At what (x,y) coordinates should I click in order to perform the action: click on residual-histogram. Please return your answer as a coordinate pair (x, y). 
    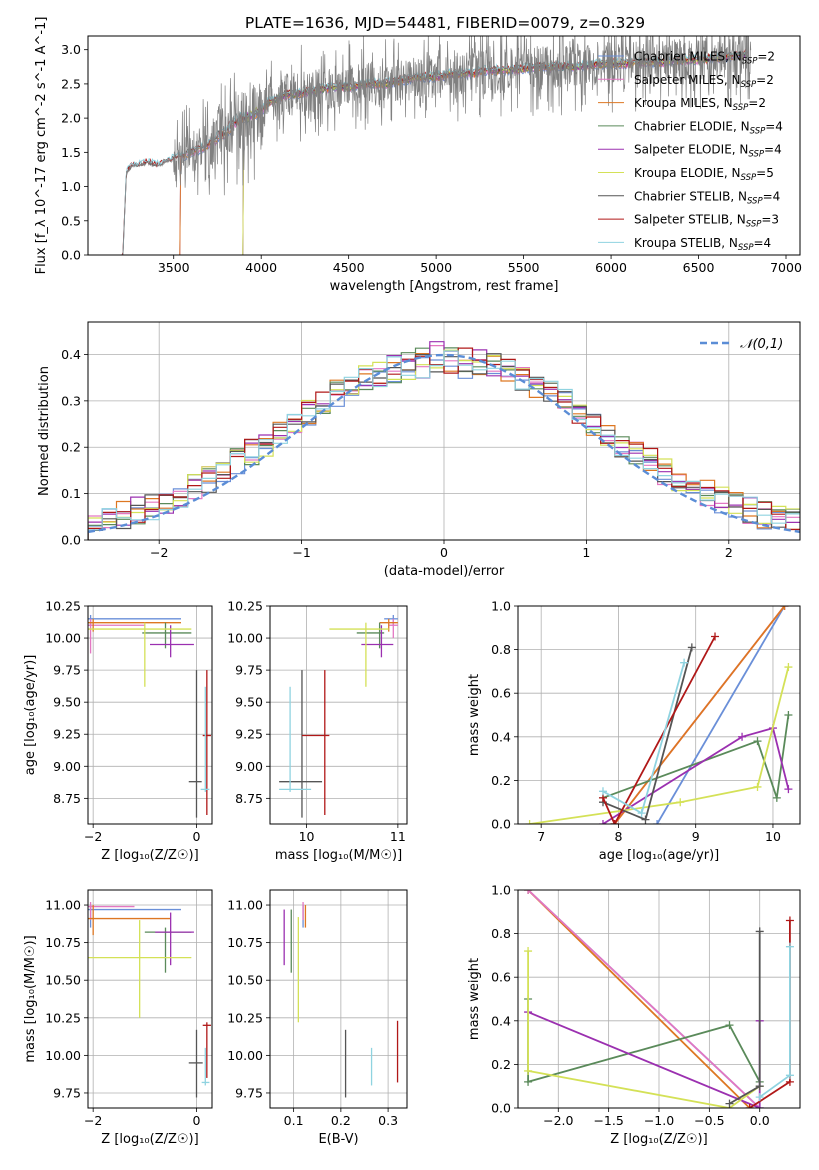
    Looking at the image, I should click on (444, 445).